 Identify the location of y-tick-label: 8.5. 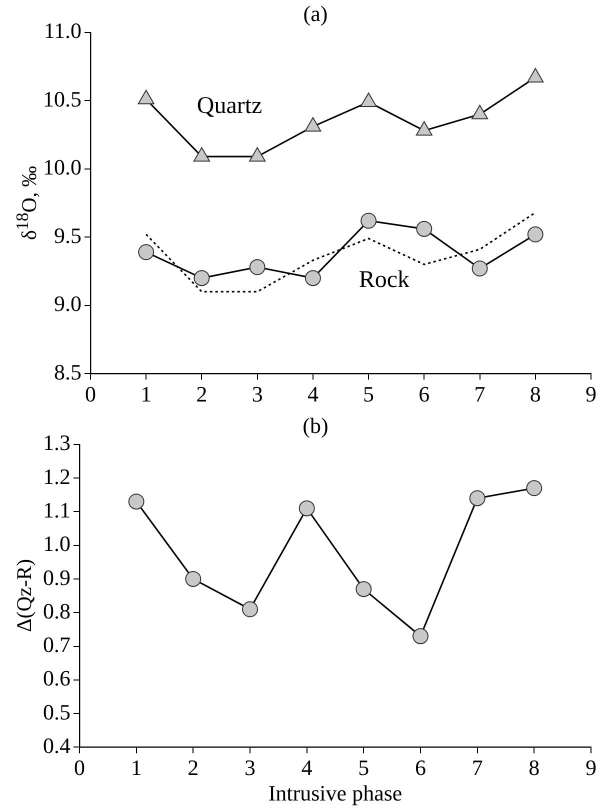
(68, 371).